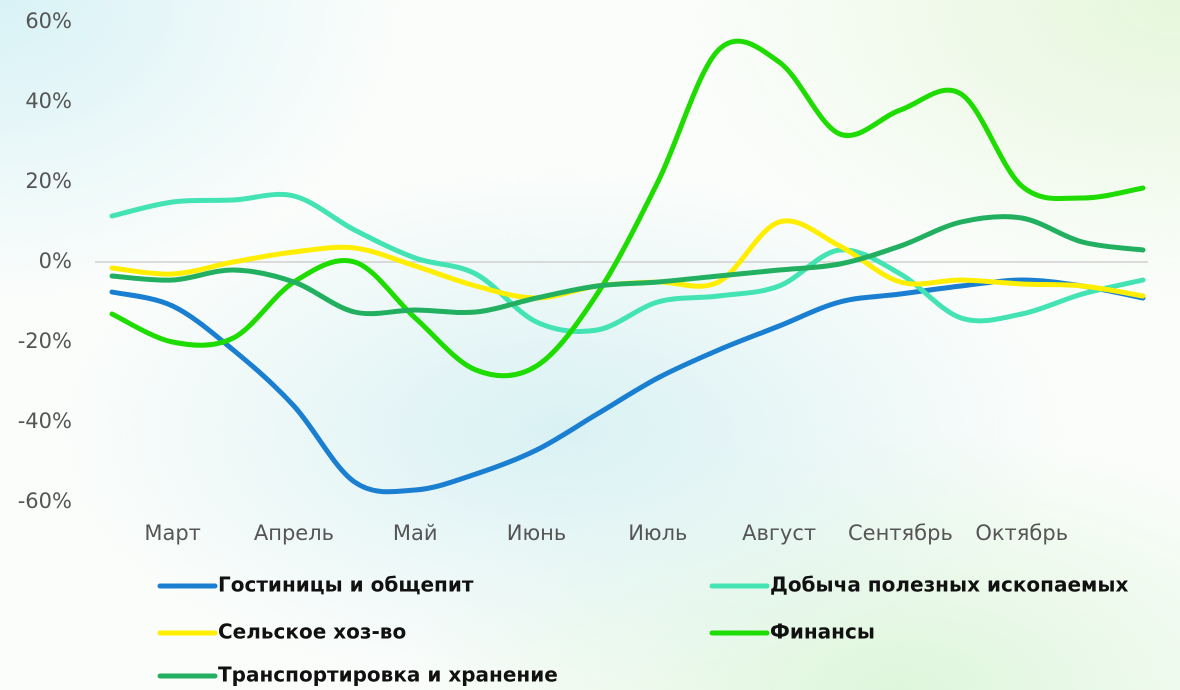 This screenshot has width=1180, height=690. What do you see at coordinates (55, 261) in the screenshot?
I see `y-tick-label: 0%` at bounding box center [55, 261].